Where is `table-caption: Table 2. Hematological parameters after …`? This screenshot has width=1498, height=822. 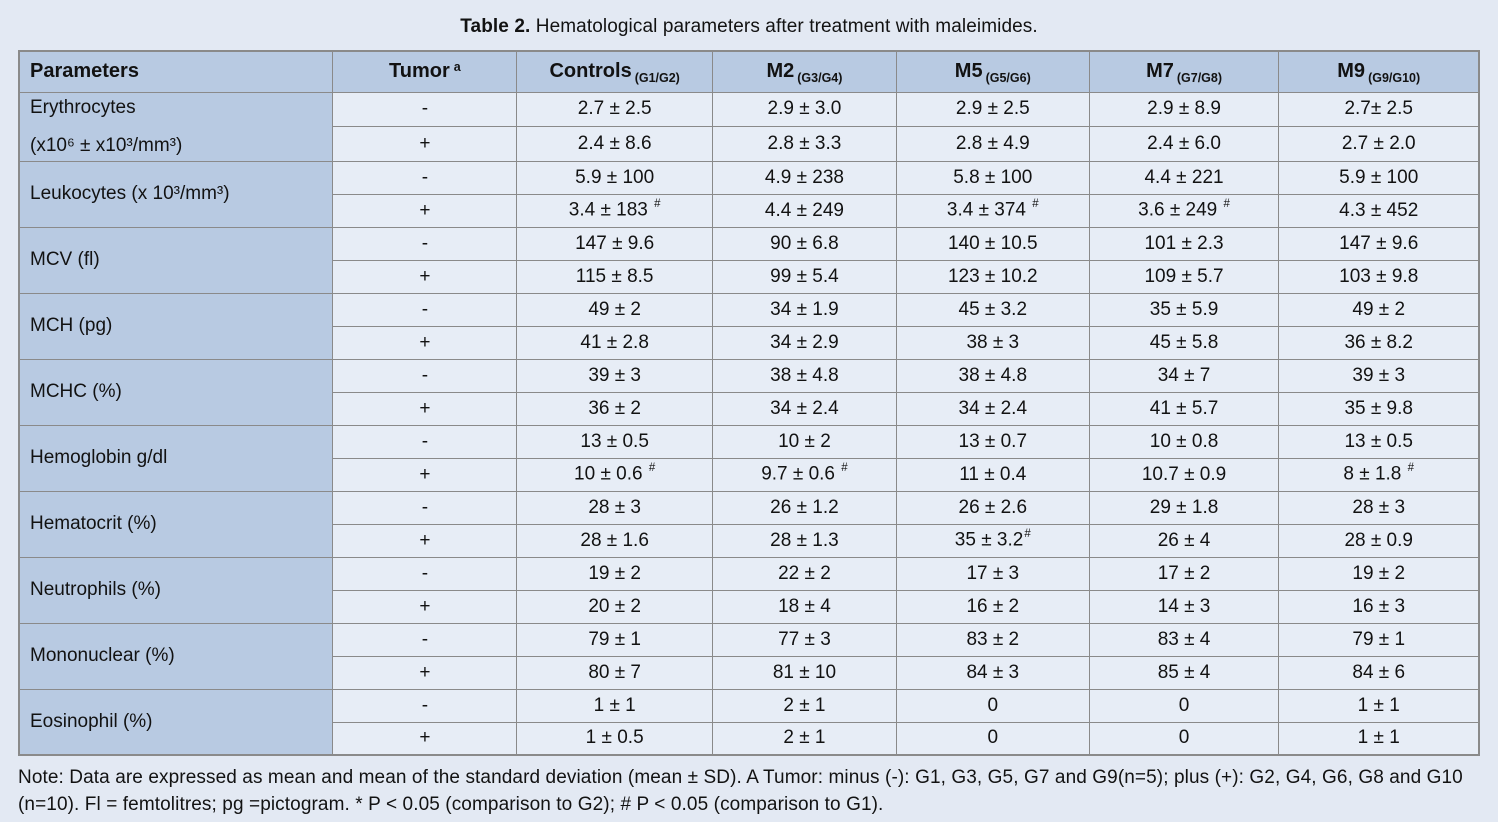
table-caption: Table 2. Hematological parameters after … is located at coordinates (749, 27).